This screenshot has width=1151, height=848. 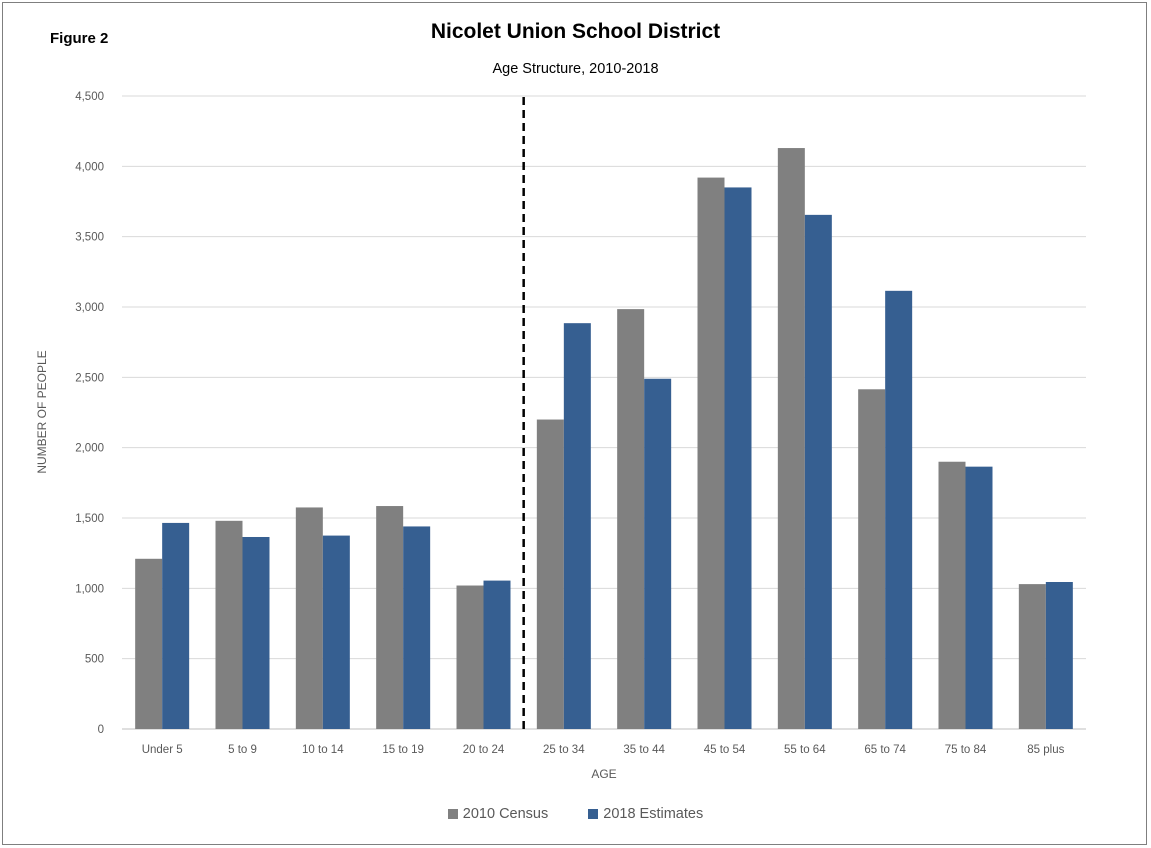 I want to click on y-tick-label: 4,500, so click(x=89, y=97).